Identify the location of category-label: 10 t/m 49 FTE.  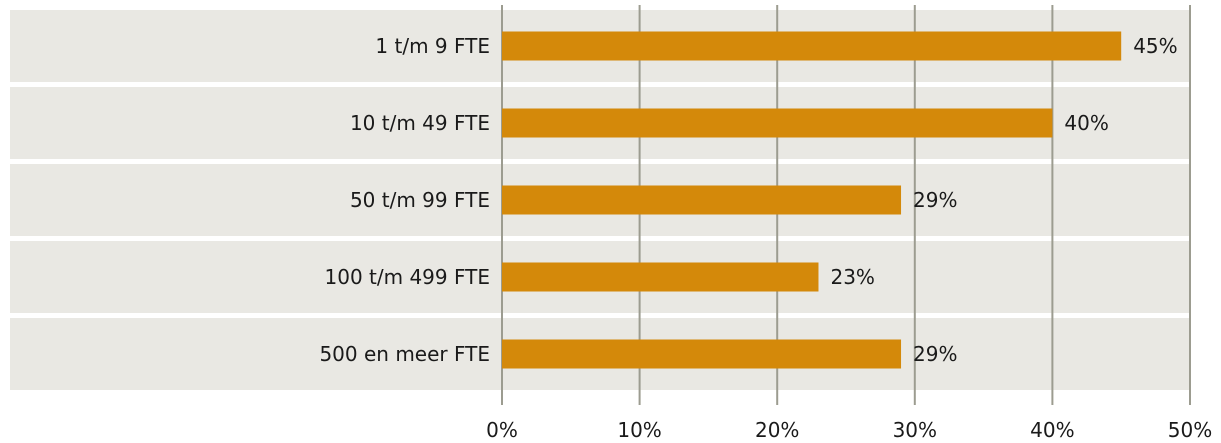
(420, 123).